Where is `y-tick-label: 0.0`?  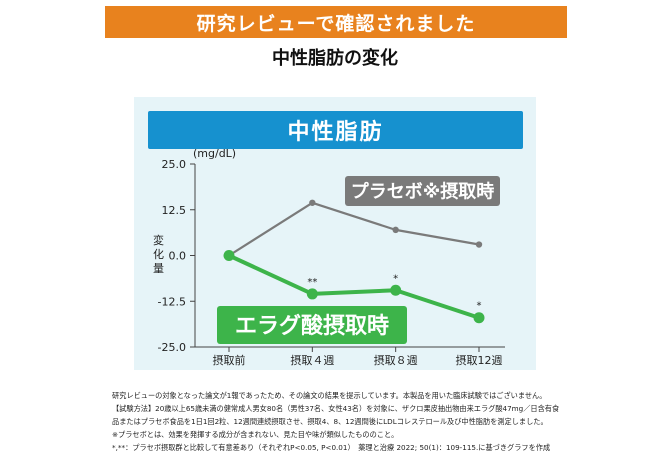 y-tick-label: 0.0 is located at coordinates (178, 256).